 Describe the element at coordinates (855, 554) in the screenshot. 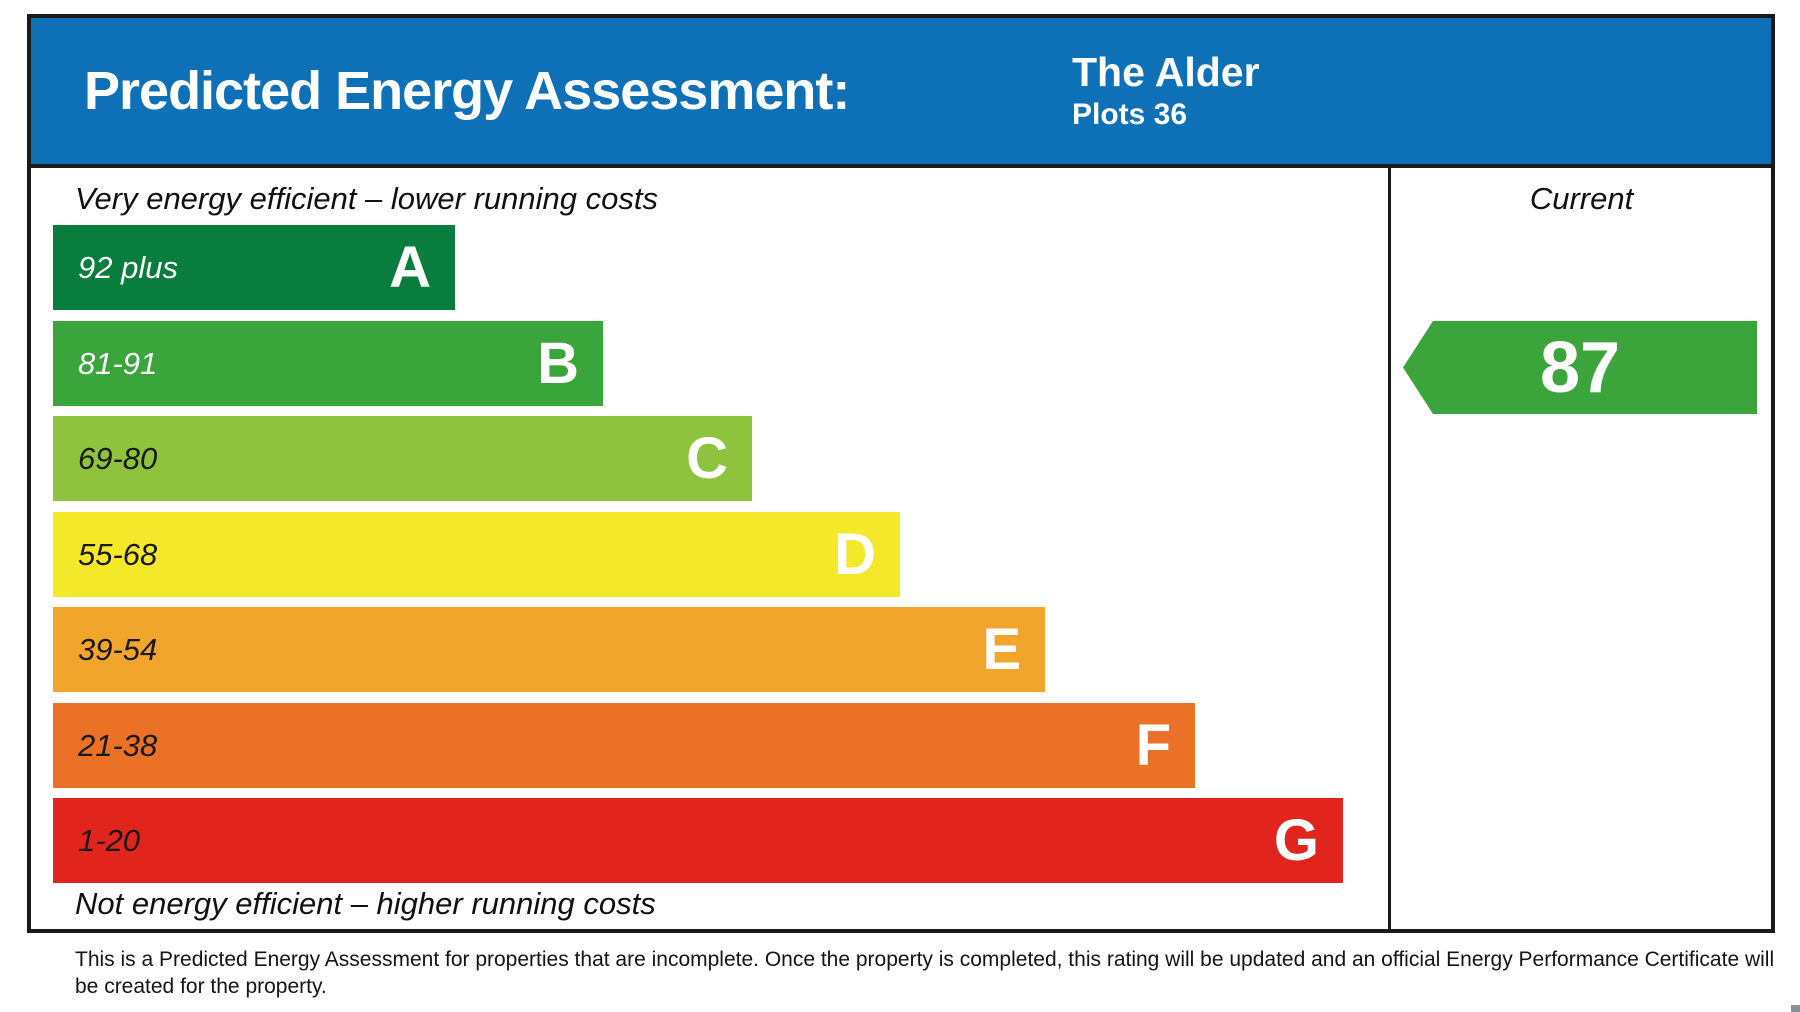

I see `band-letter: D` at that location.